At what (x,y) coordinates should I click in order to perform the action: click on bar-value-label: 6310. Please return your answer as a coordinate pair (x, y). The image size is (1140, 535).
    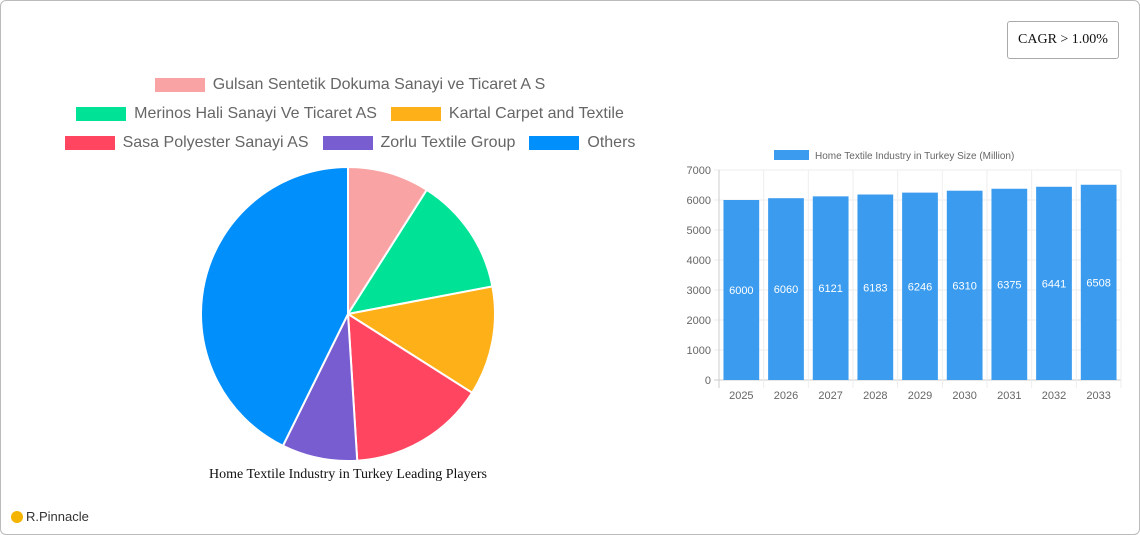
    Looking at the image, I should click on (964, 286).